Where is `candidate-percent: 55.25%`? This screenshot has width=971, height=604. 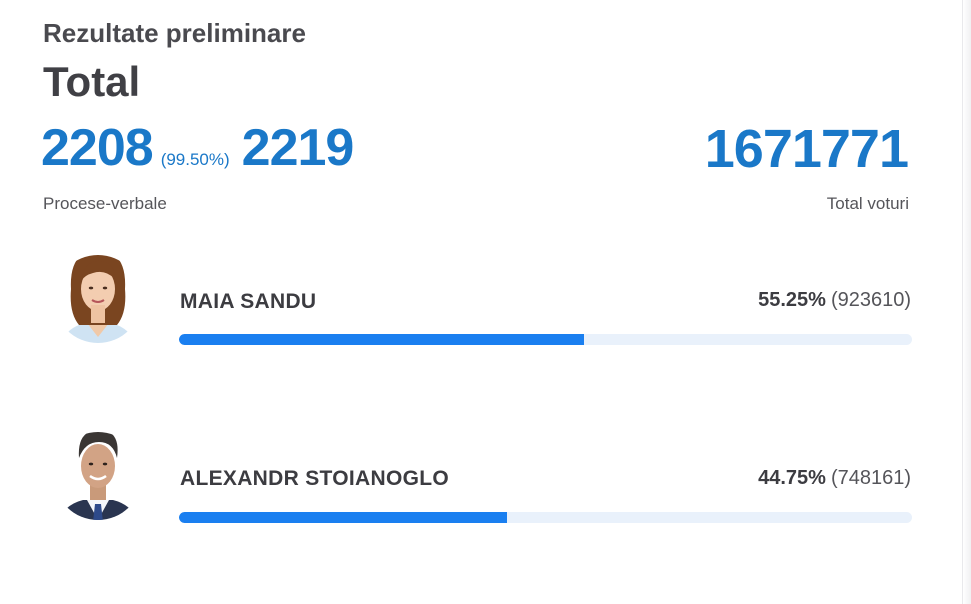
candidate-percent: 55.25% is located at coordinates (792, 300).